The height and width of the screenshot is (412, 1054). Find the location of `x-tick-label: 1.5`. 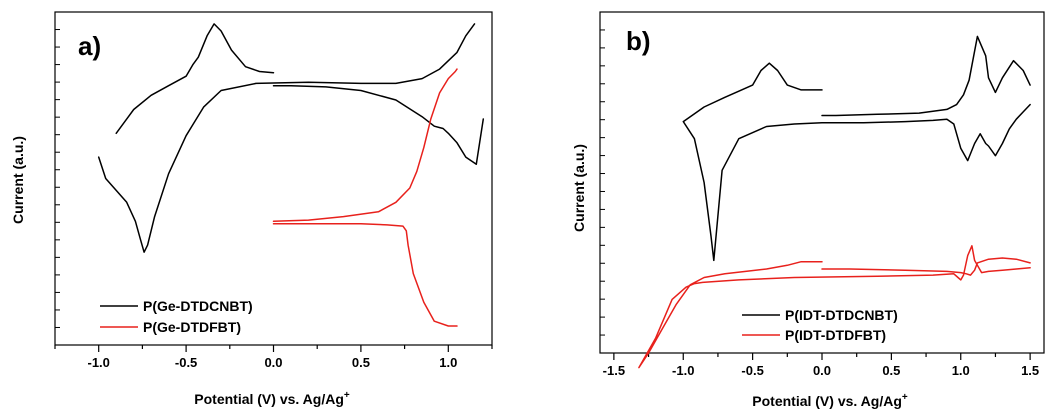

x-tick-label: 1.5 is located at coordinates (1030, 370).